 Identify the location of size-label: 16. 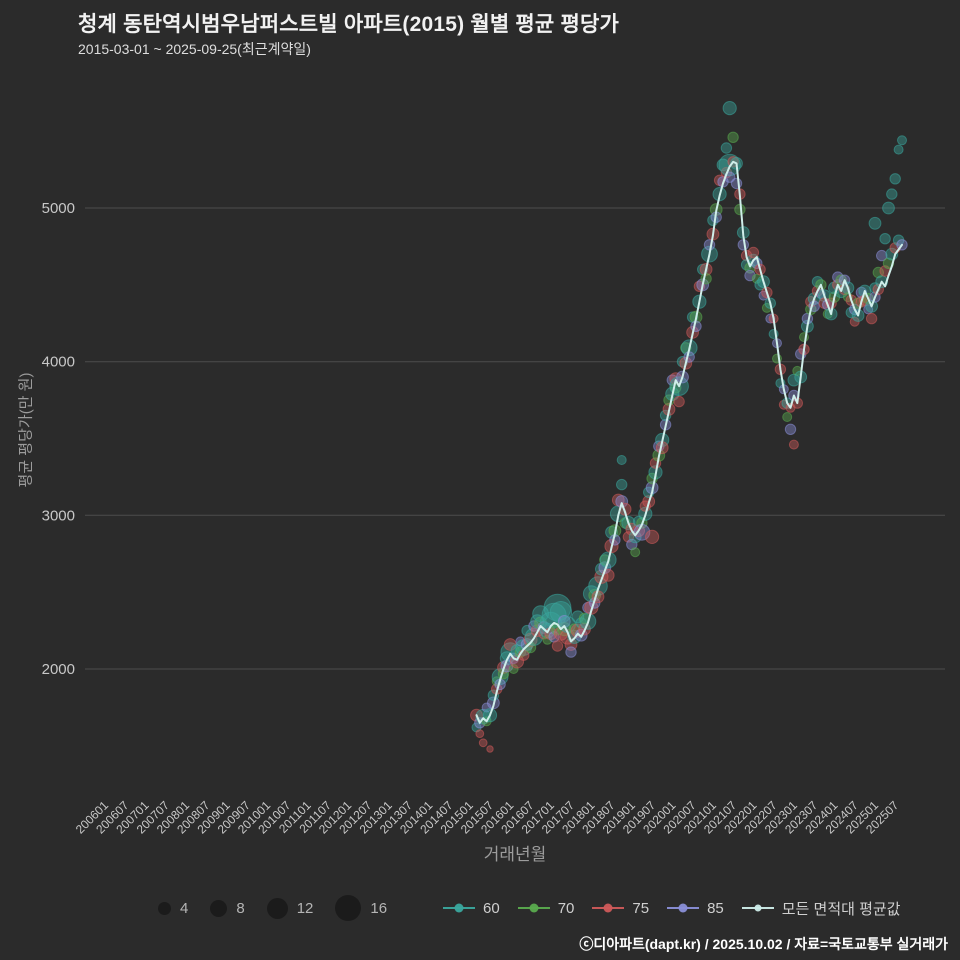
(379, 908).